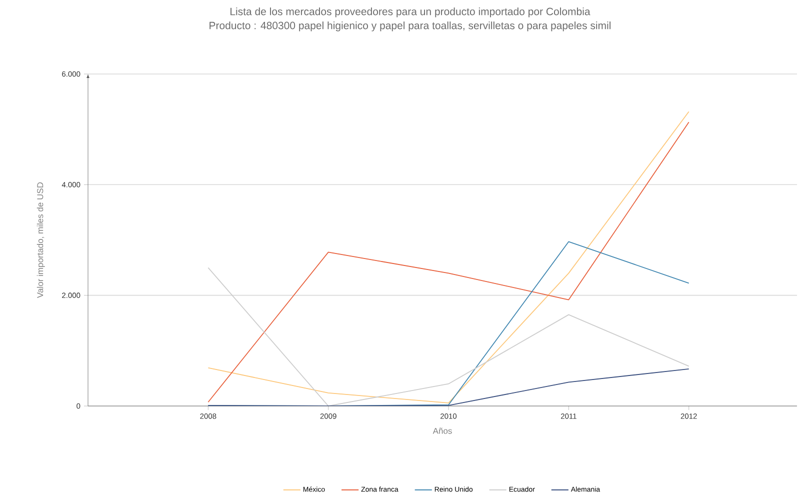 This screenshot has width=798, height=497. What do you see at coordinates (410, 26) in the screenshot?
I see `chart-subtitle: Producto : 480300 papel higienico y papel para toallas, servilletas o para papeles simil` at bounding box center [410, 26].